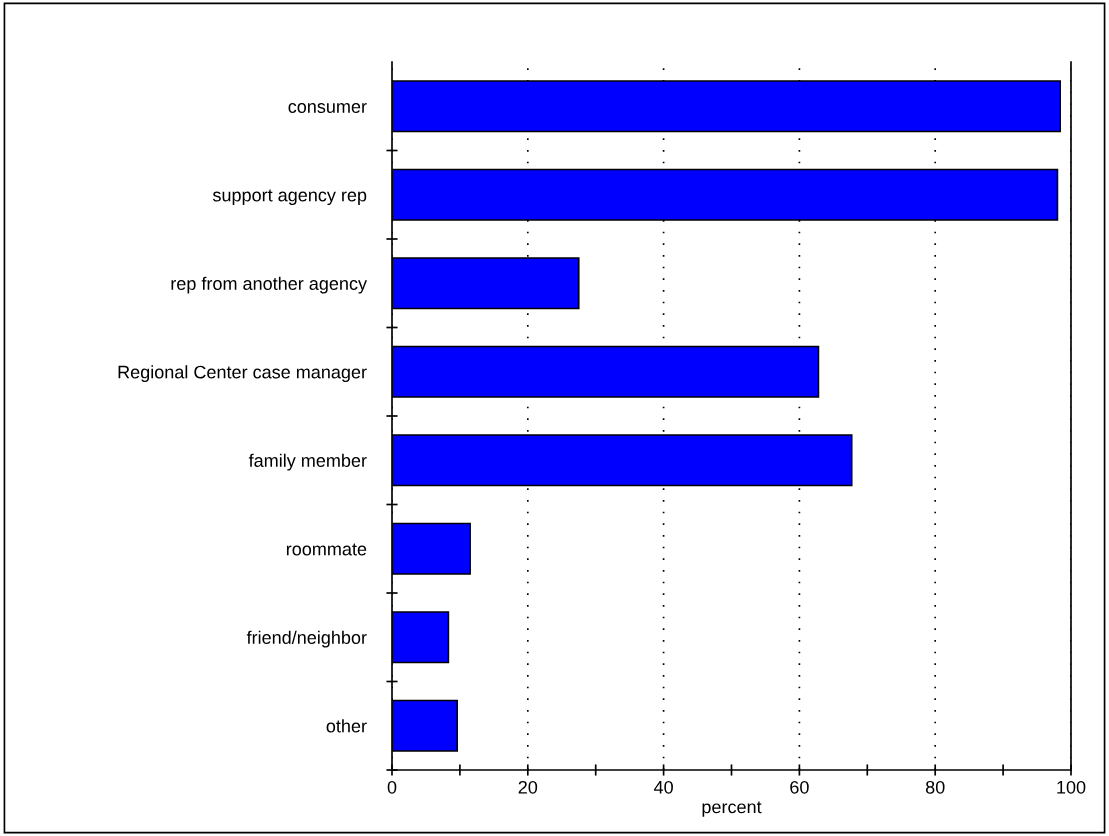 Image resolution: width=1109 pixels, height=836 pixels. What do you see at coordinates (327, 108) in the screenshot?
I see `y-tick-label: consumer` at bounding box center [327, 108].